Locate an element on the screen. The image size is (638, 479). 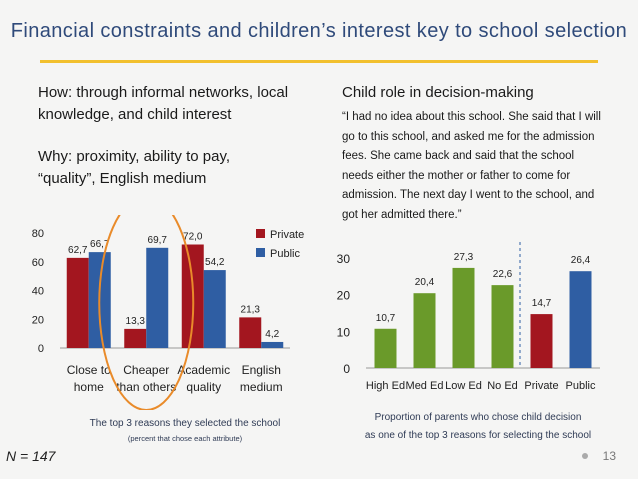
x-tick-label: Med Ed is located at coordinates (425, 386).